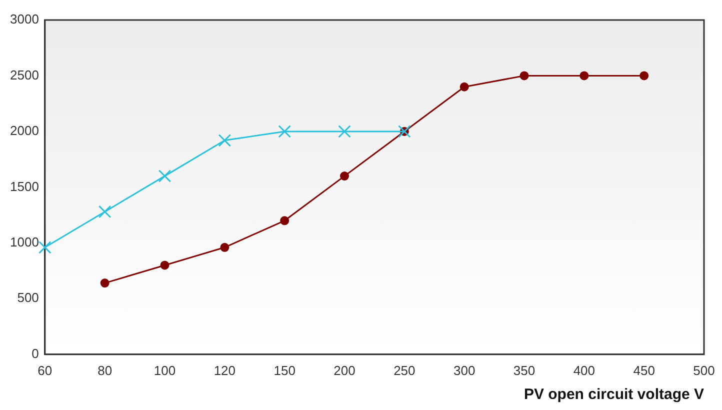  I want to click on y-tick-label: 0, so click(35, 353).